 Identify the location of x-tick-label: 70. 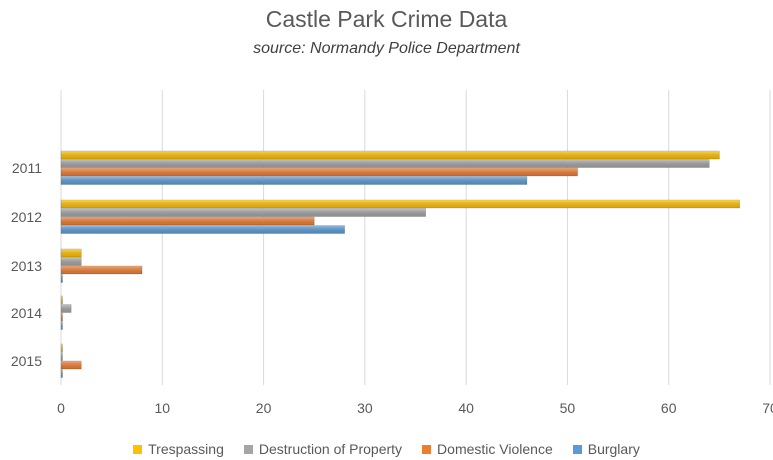
(767, 408).